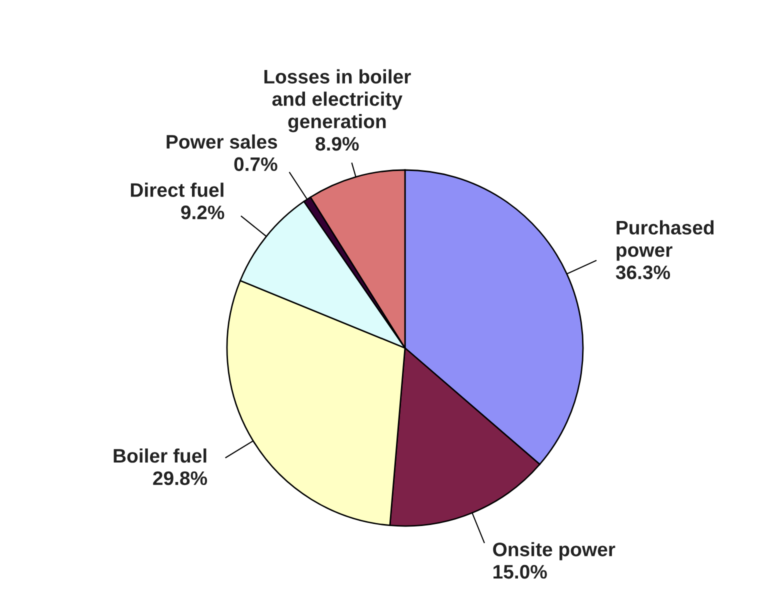 The width and height of the screenshot is (766, 615). Describe the element at coordinates (643, 272) in the screenshot. I see `data-label: 36.3%` at that location.